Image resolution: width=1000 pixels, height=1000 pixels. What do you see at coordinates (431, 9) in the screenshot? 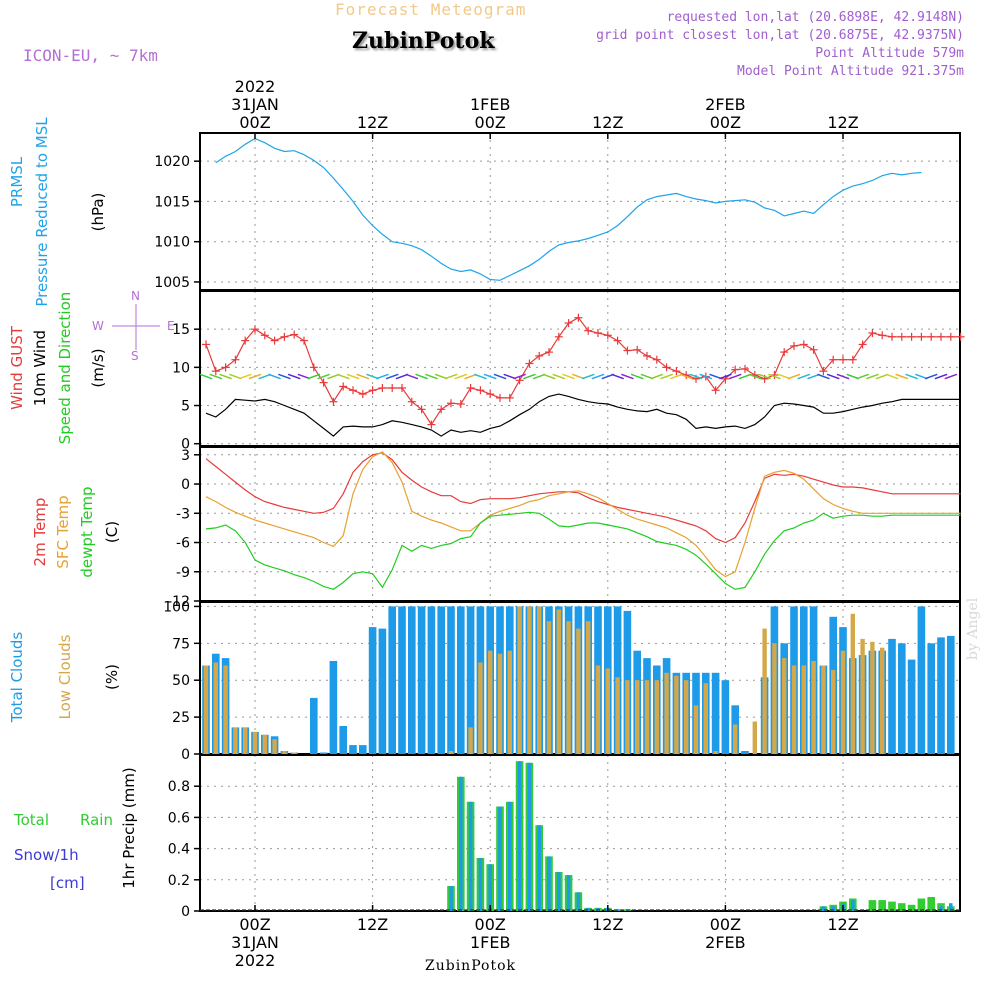
I see `meteogram-title: Forecast Meteogram` at bounding box center [431, 9].